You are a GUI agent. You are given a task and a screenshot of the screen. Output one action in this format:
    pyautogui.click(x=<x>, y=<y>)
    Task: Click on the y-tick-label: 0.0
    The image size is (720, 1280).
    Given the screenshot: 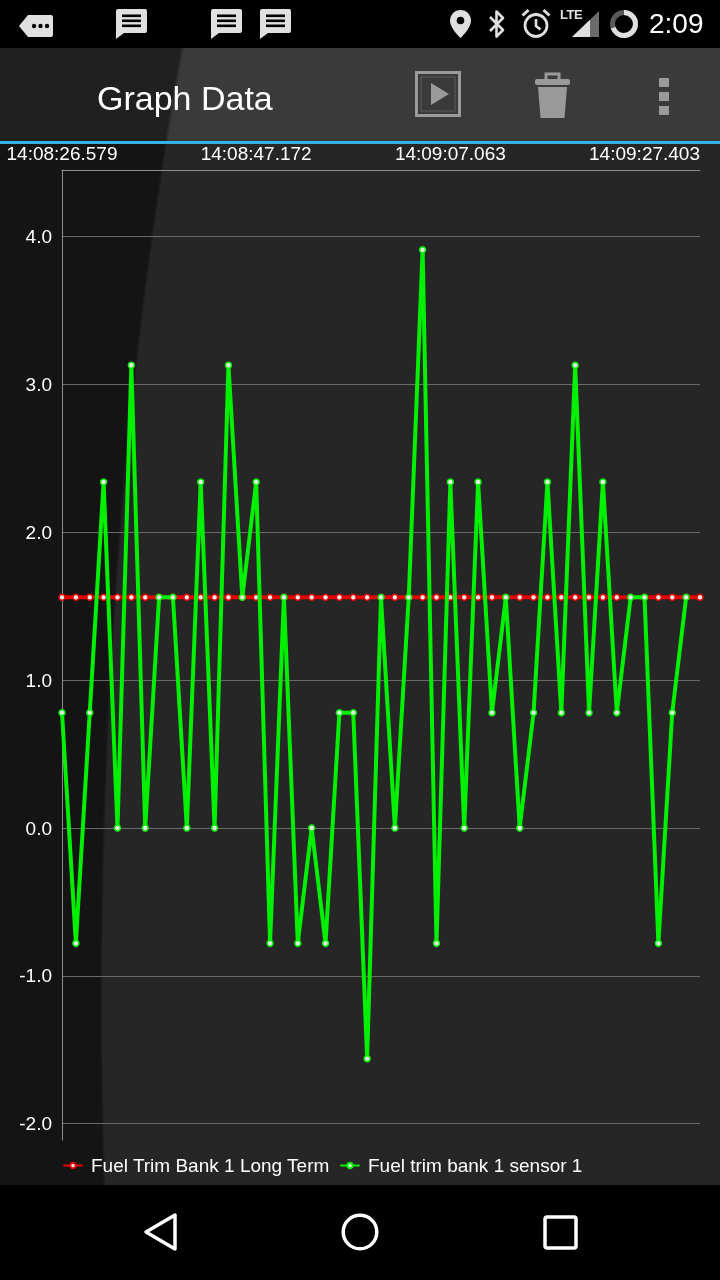 What is the action you would take?
    pyautogui.click(x=38, y=828)
    